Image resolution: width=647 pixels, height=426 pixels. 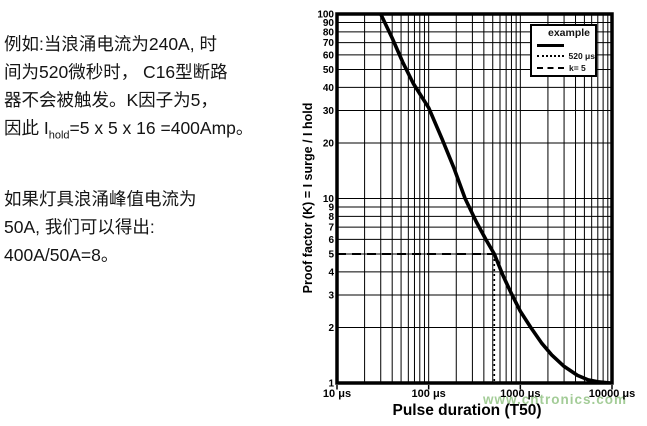 I want to click on y-tick-label: 9, so click(x=331, y=207).